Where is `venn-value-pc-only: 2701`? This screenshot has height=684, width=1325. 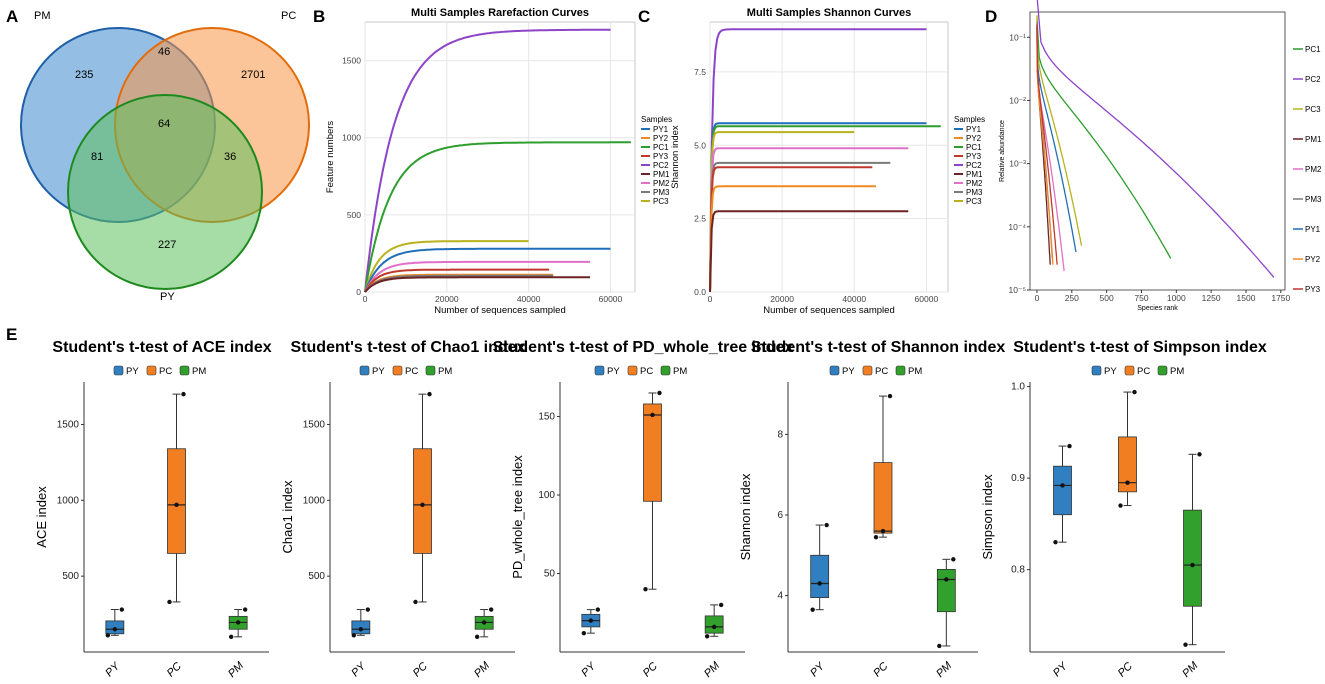
venn-value-pc-only: 2701 is located at coordinates (253, 75).